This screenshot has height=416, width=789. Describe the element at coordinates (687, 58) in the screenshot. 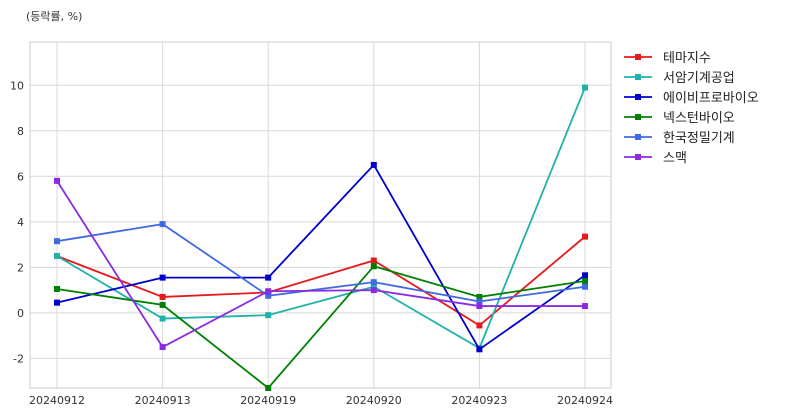

I see `legend-label: 테마지수` at that location.